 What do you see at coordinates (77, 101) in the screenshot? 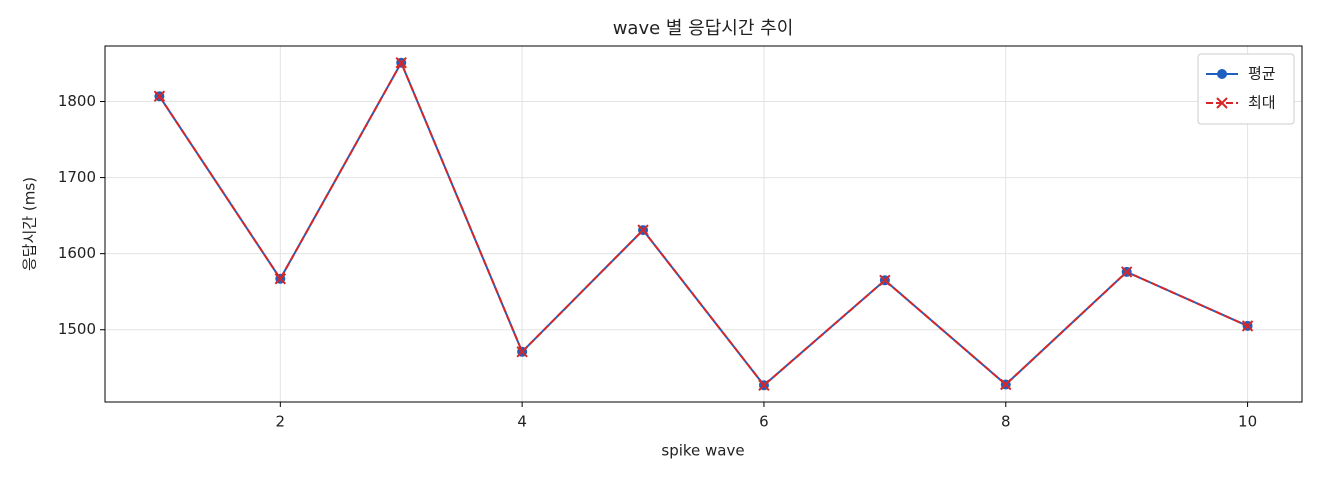
I see `y-tick-label: 1800` at bounding box center [77, 101].